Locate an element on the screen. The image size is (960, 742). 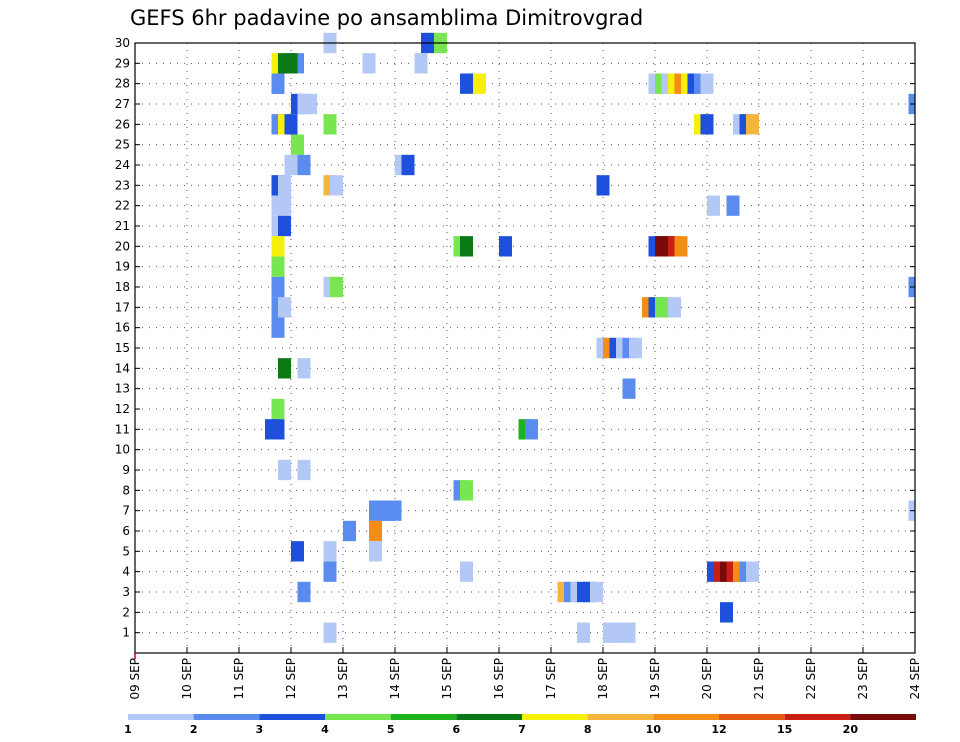
x-tick-label: 13 SEP is located at coordinates (343, 679).